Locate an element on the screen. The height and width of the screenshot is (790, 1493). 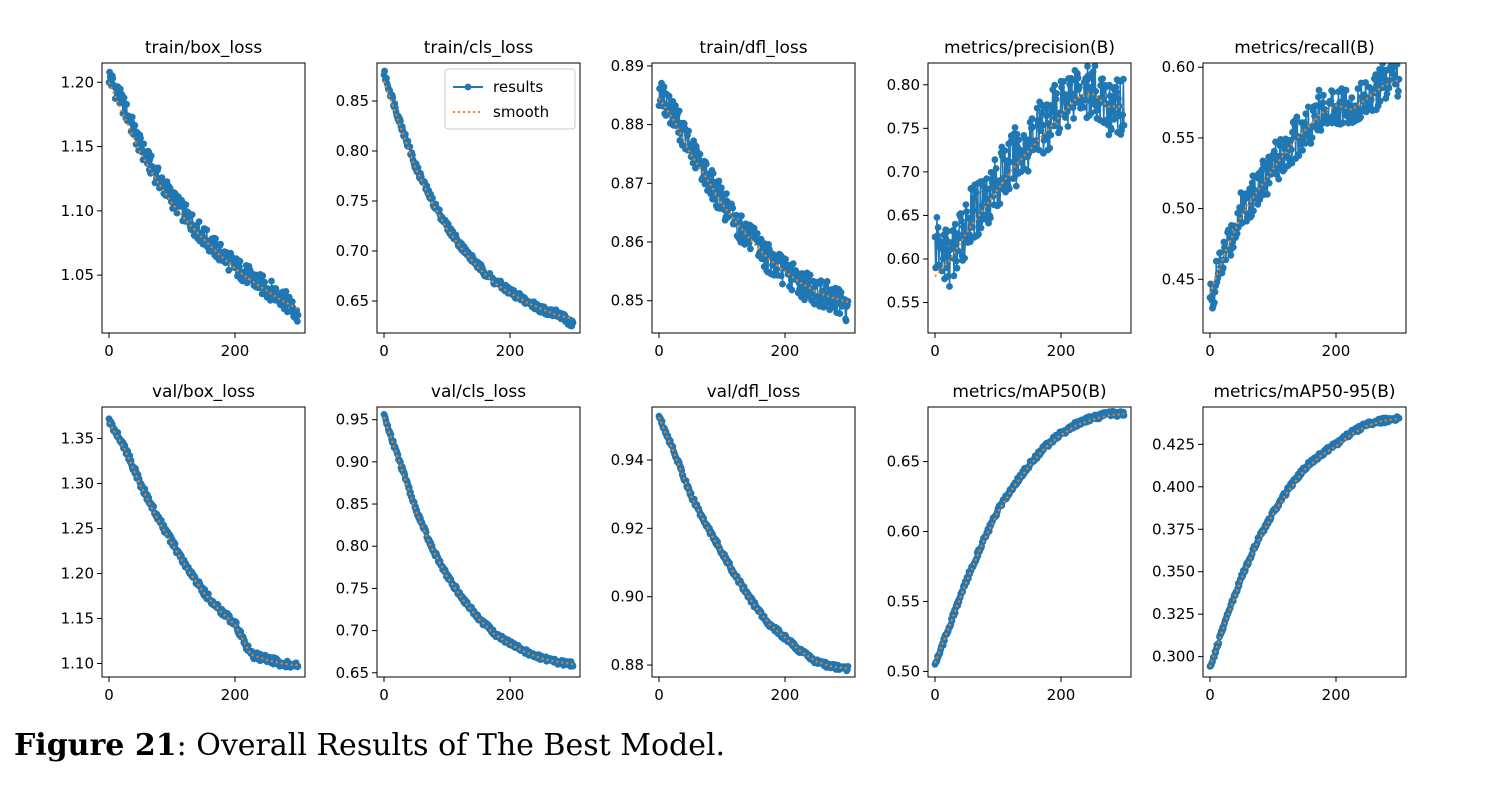
y-tick-label: 0.425 is located at coordinates (1173, 444).